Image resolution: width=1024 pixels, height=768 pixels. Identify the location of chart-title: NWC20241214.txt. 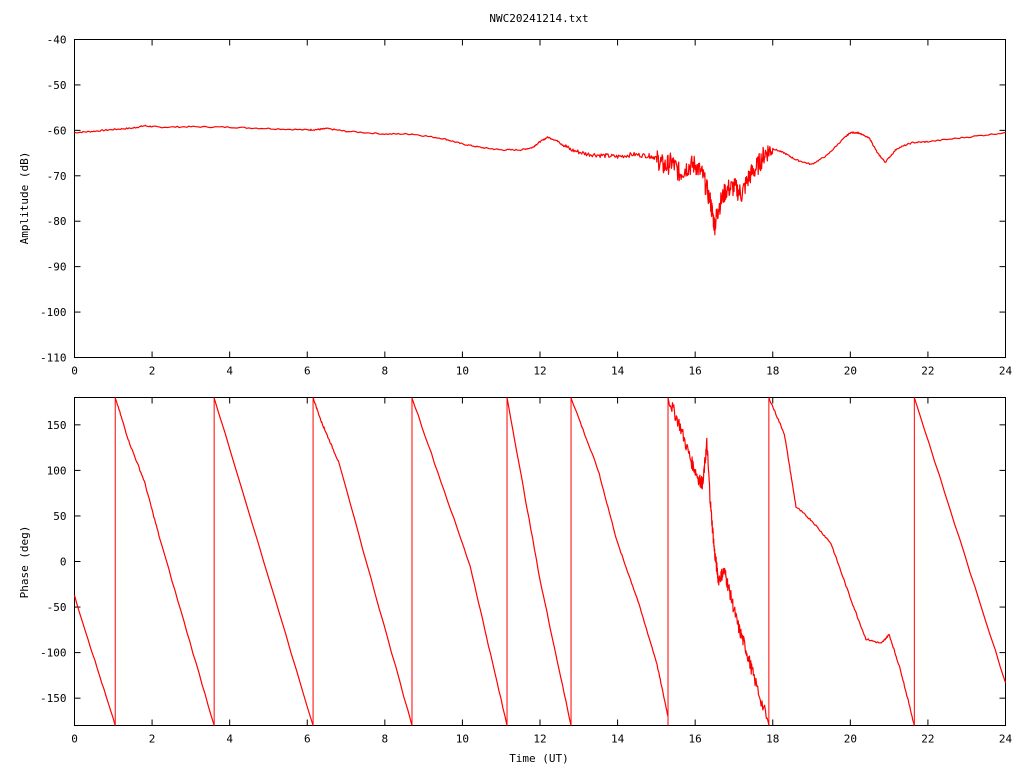
(538, 18).